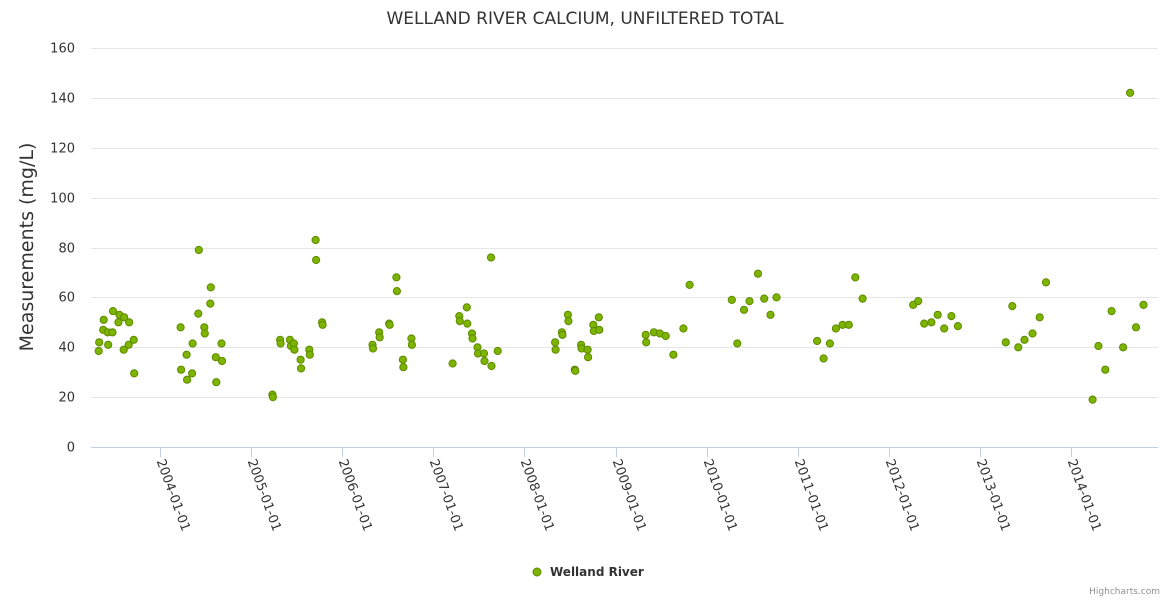  What do you see at coordinates (597, 572) in the screenshot?
I see `legend-item-welland-river: Welland River` at bounding box center [597, 572].